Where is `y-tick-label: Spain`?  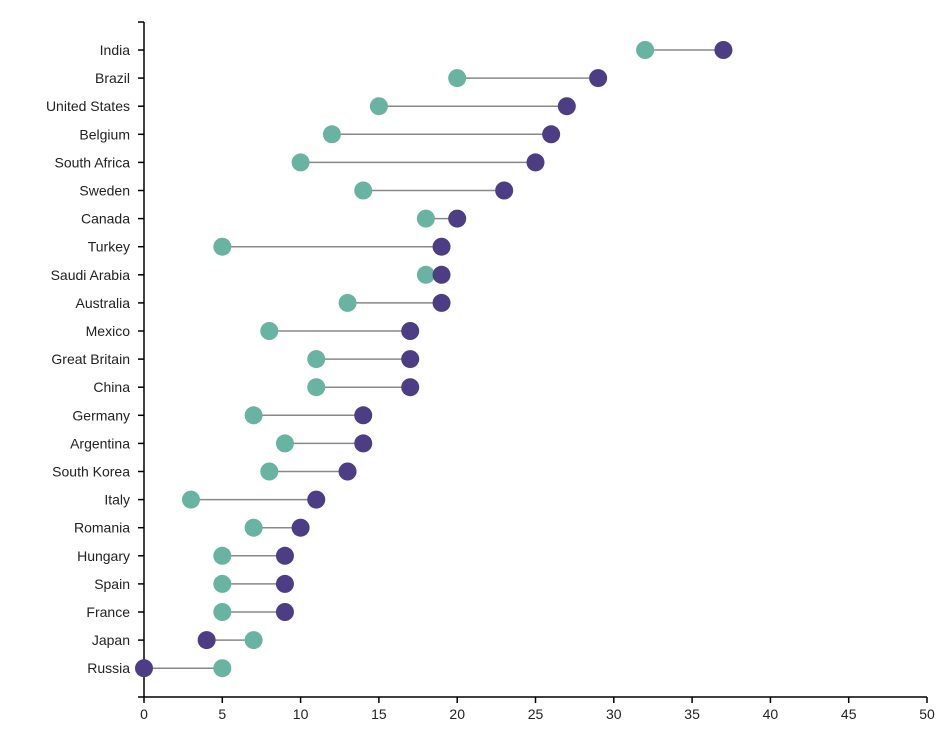 y-tick-label: Spain is located at coordinates (112, 584).